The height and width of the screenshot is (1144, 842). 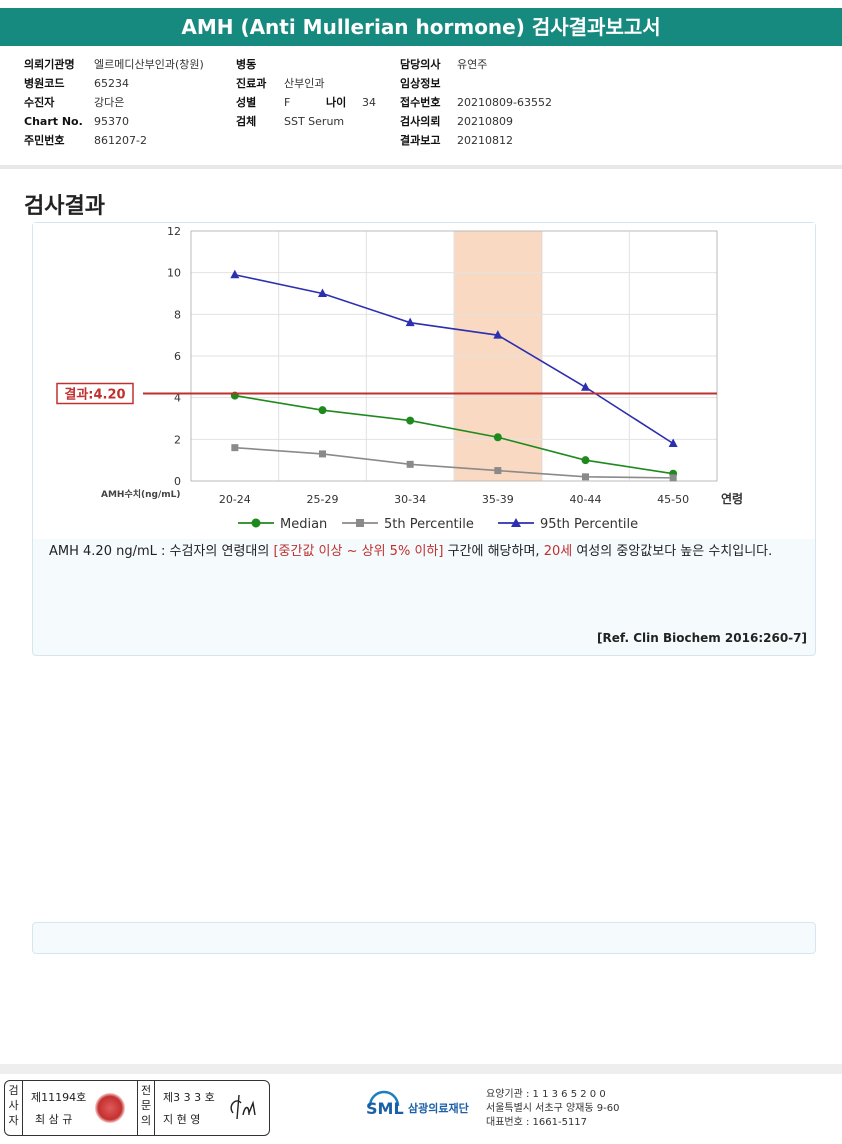 What do you see at coordinates (49, 64) in the screenshot?
I see `info-label: 의뢰기관명` at bounding box center [49, 64].